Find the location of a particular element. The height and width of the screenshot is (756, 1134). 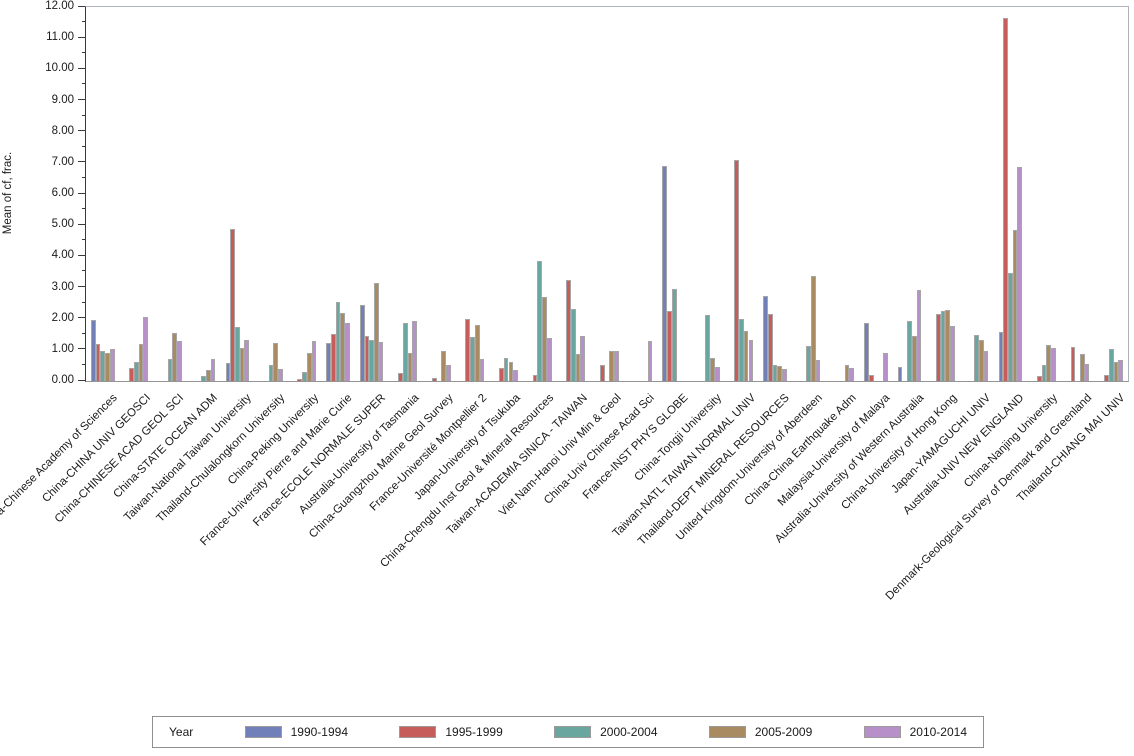

legend-item-label: 2000-2004 is located at coordinates (629, 732).